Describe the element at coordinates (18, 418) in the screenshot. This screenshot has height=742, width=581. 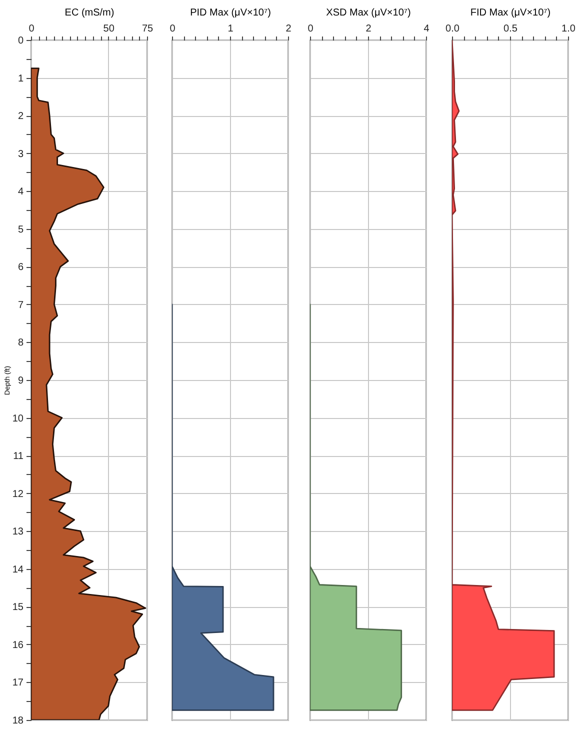
I see `y-tick-label: 10` at that location.